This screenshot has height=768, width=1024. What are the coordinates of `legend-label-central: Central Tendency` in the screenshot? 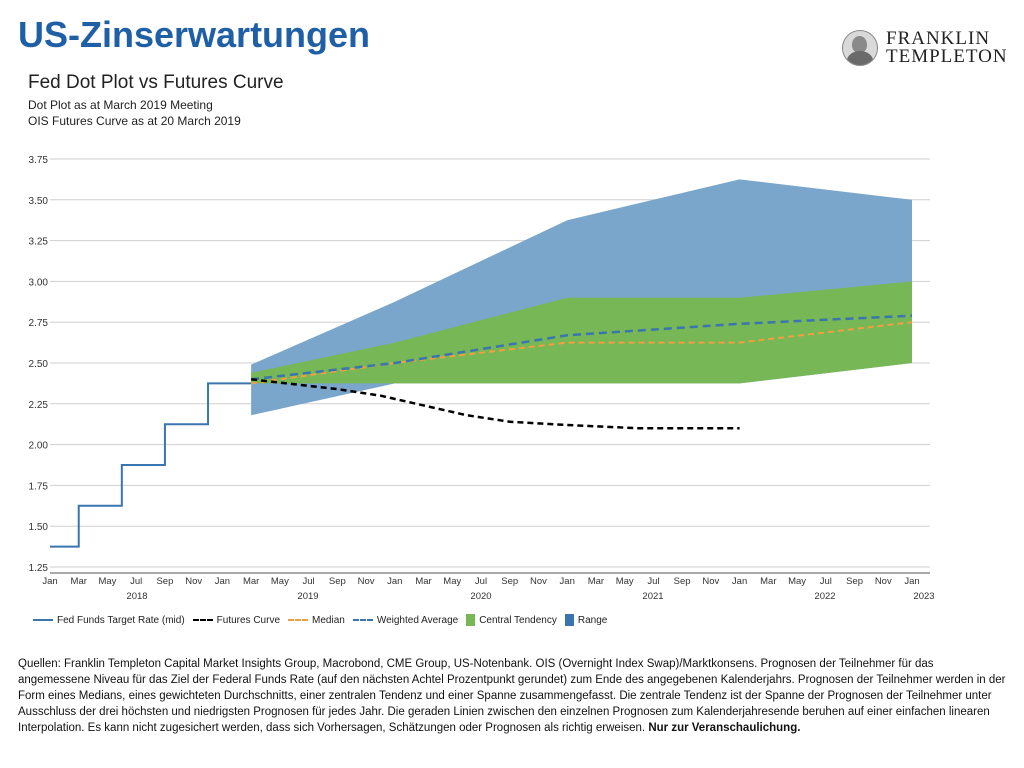 It's located at (518, 620).